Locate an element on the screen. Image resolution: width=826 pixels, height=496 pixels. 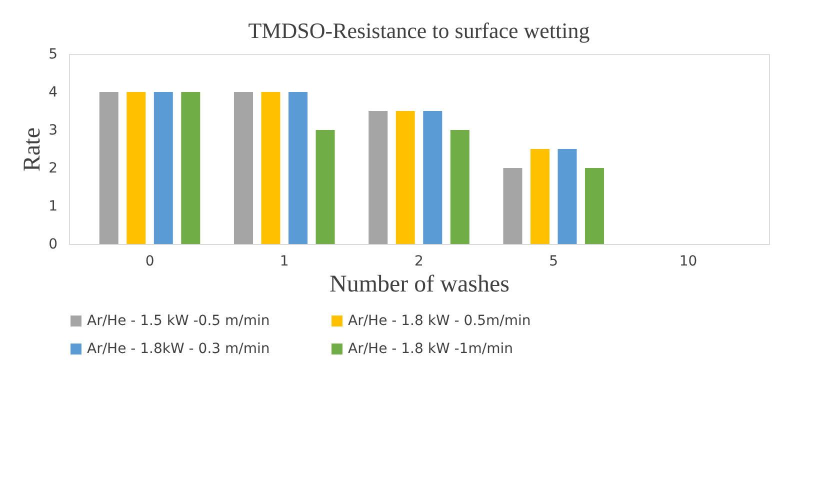
legend-label: Ar/He - 1.8kW - 0.3 m/min is located at coordinates (178, 349).